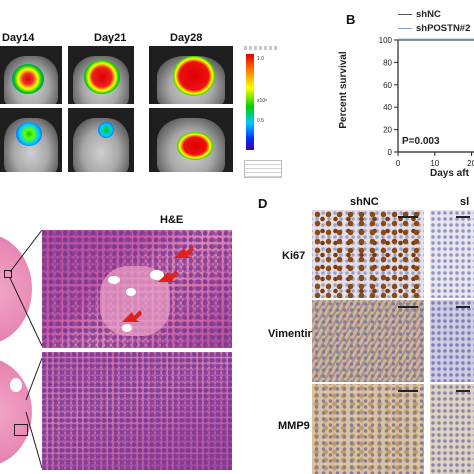 The height and width of the screenshot is (474, 474). I want to click on day-label-21: Day21, so click(110, 38).